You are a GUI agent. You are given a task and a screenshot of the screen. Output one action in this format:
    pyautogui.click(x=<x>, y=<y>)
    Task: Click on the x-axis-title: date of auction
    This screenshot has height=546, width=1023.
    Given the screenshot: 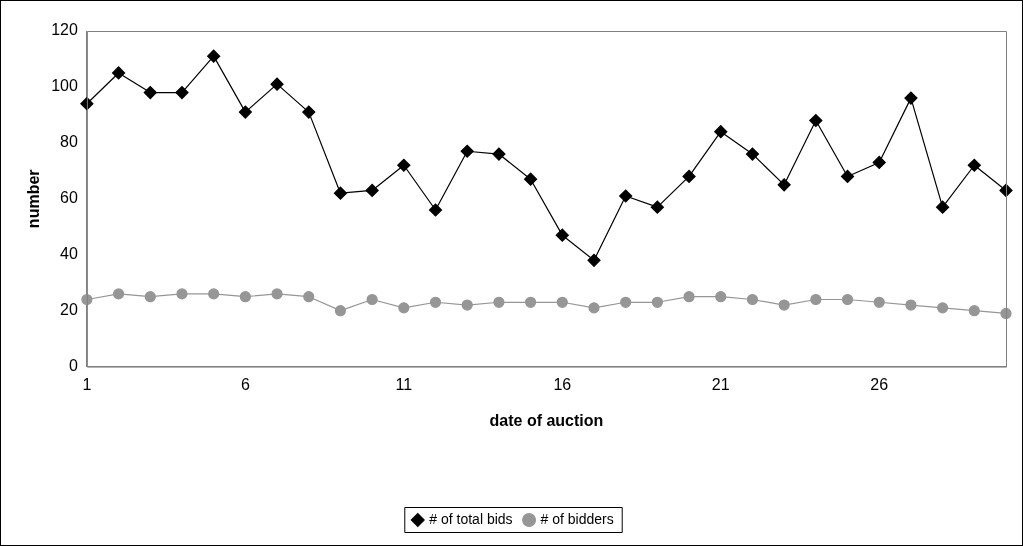 What is the action you would take?
    pyautogui.click(x=546, y=420)
    